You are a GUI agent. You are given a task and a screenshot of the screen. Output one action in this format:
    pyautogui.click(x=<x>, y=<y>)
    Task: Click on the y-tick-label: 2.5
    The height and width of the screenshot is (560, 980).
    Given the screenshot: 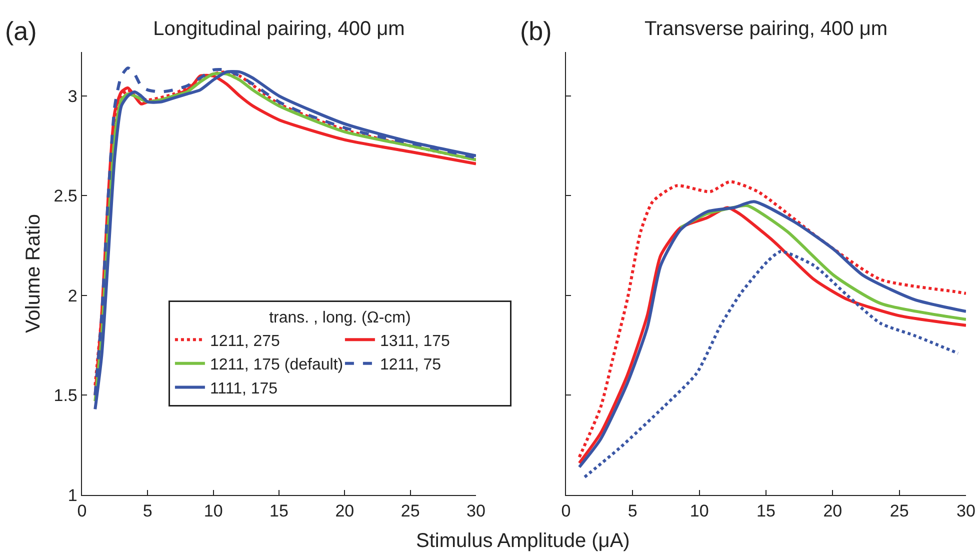 What is the action you would take?
    pyautogui.click(x=66, y=196)
    